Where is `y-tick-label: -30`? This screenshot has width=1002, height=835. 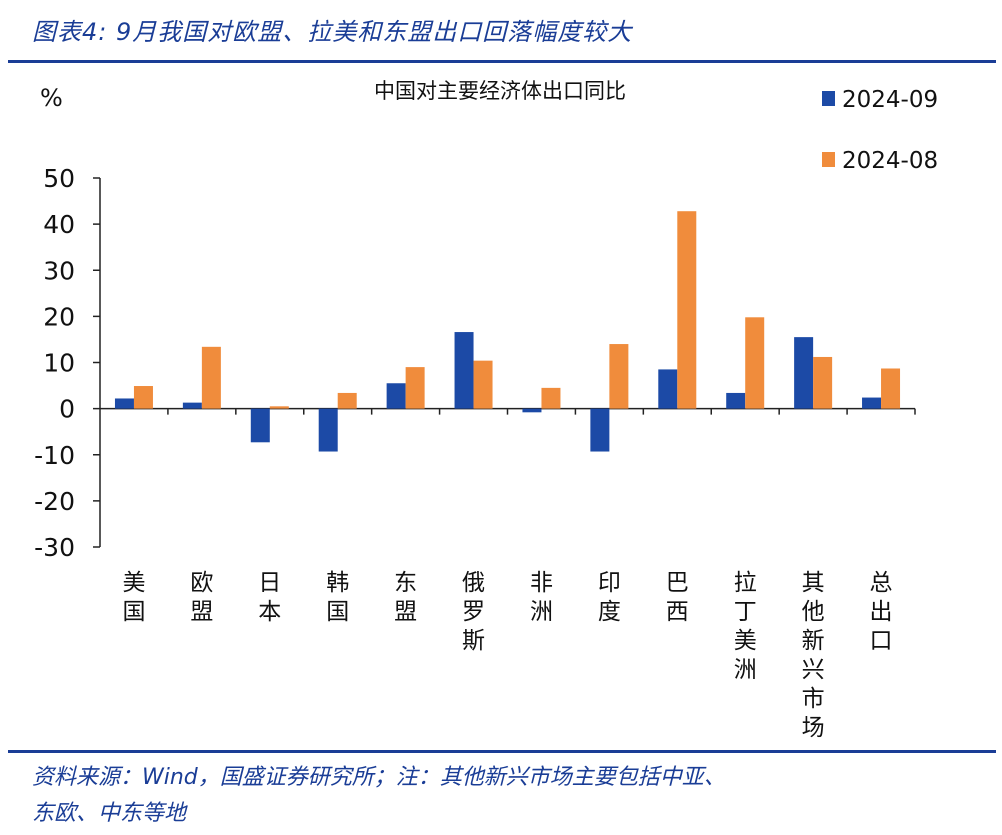 y-tick-label: -30 is located at coordinates (54, 547).